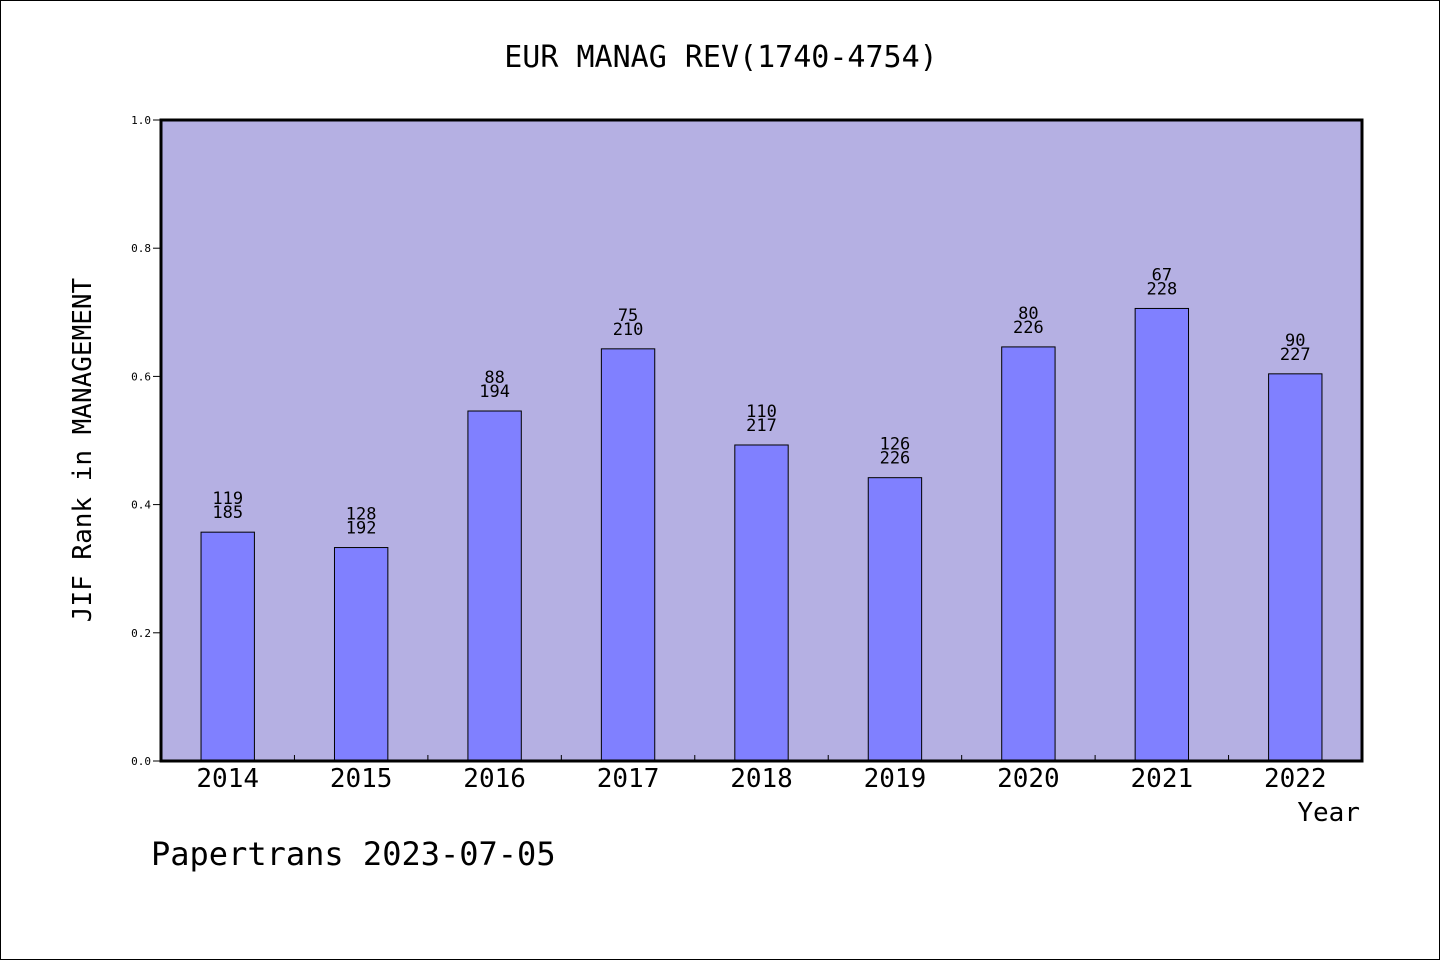  What do you see at coordinates (1028, 554) in the screenshot?
I see `bar-2020` at bounding box center [1028, 554].